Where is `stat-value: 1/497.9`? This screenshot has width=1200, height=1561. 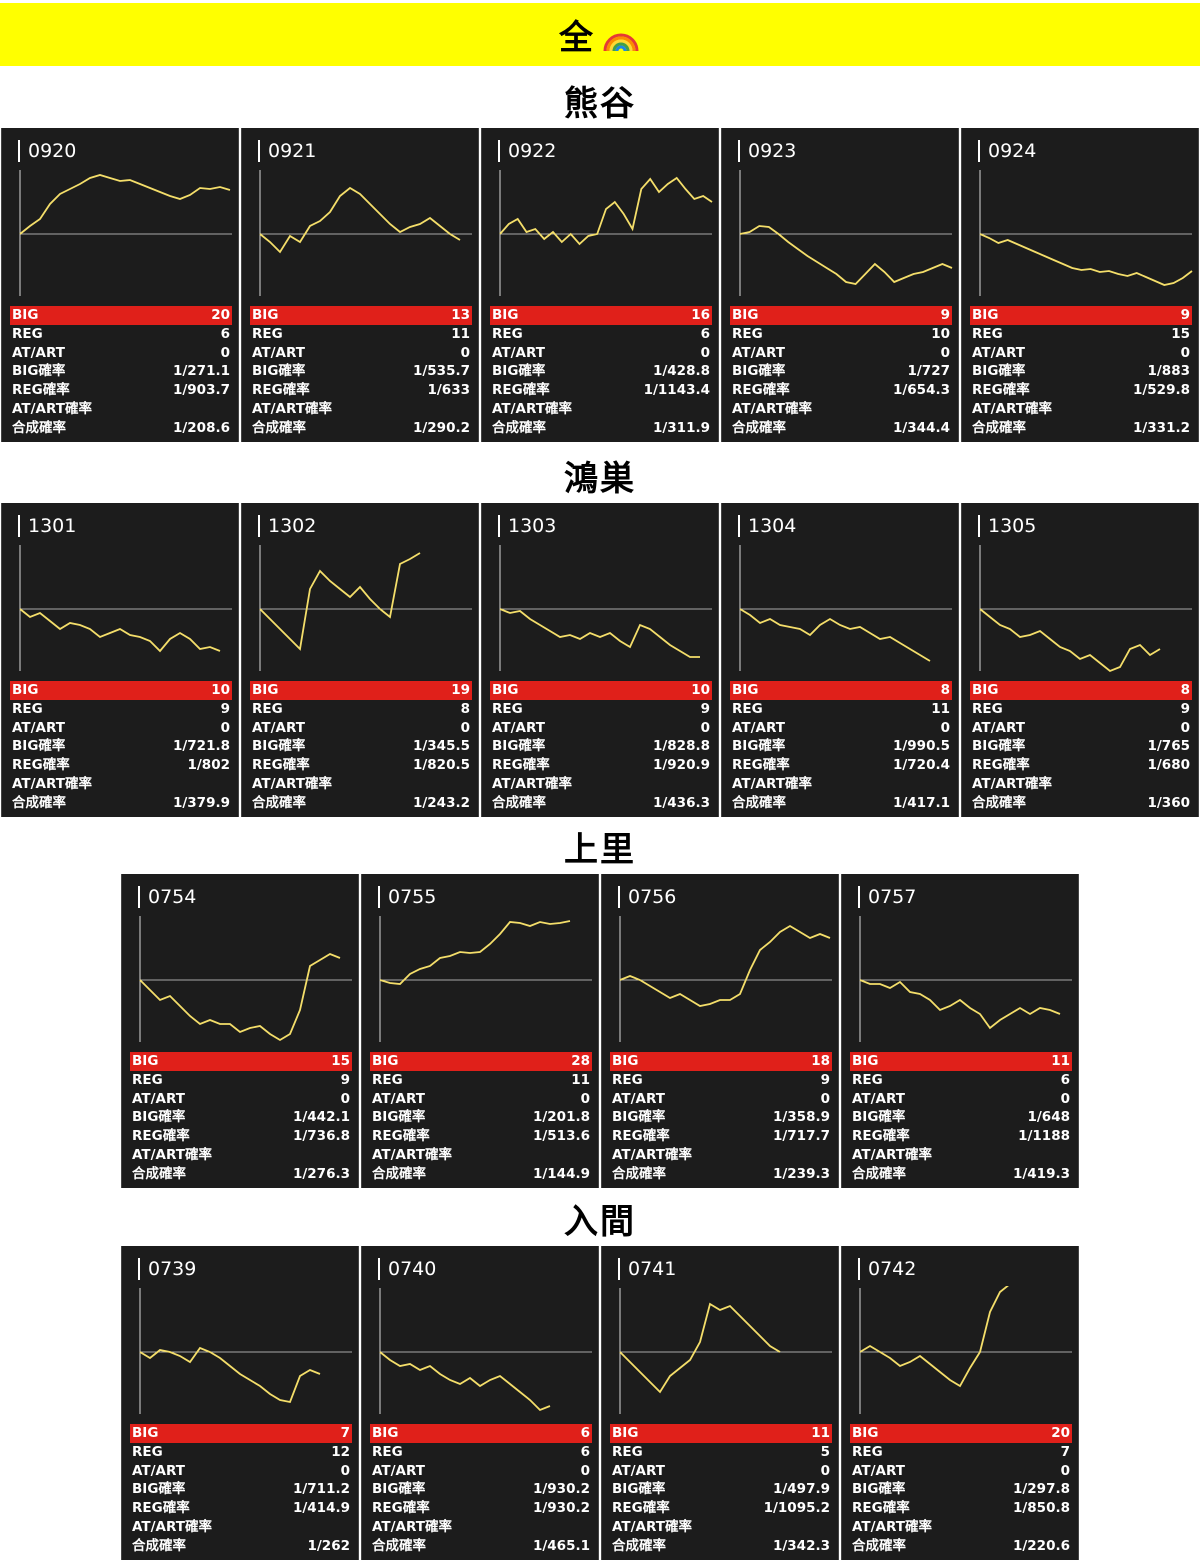
stat-value: 1/497.9 is located at coordinates (801, 1489).